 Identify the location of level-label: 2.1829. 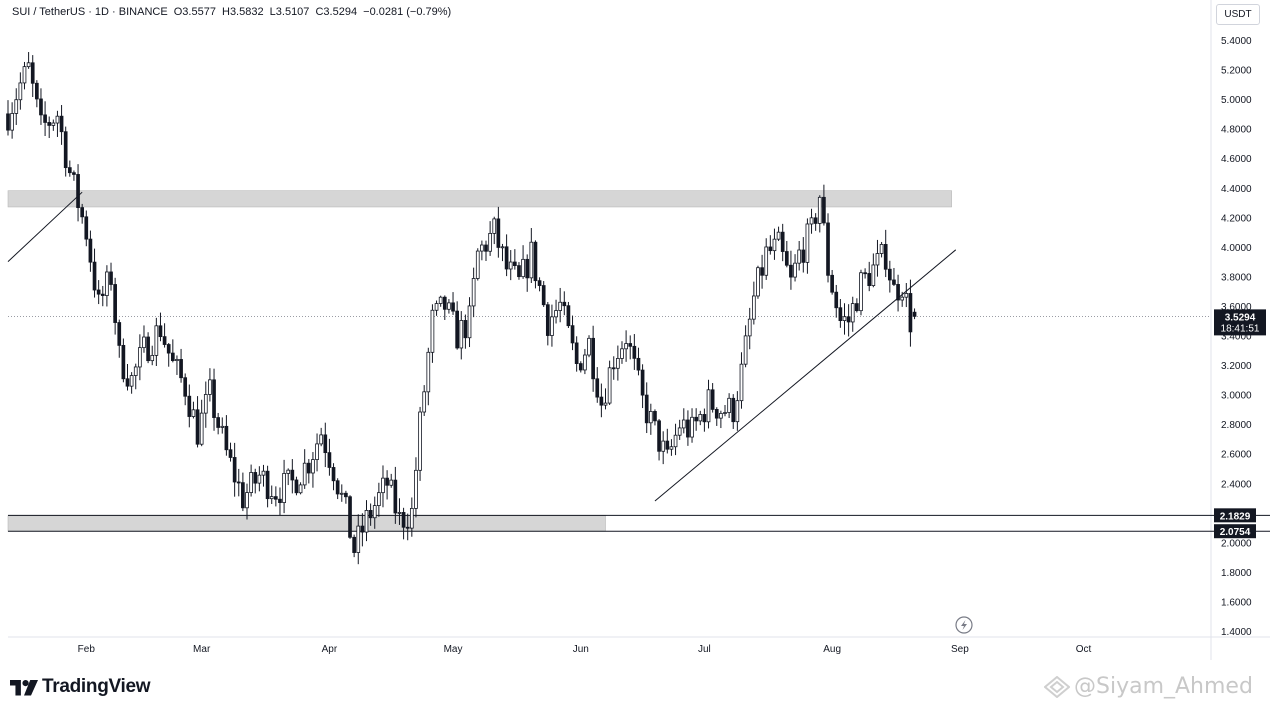
(1235, 516).